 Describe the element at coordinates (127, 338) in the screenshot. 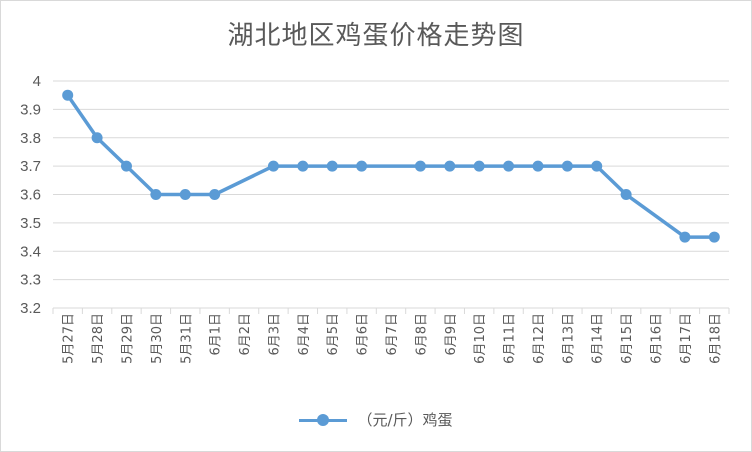

I see `x-tick-label: 5月29日` at that location.